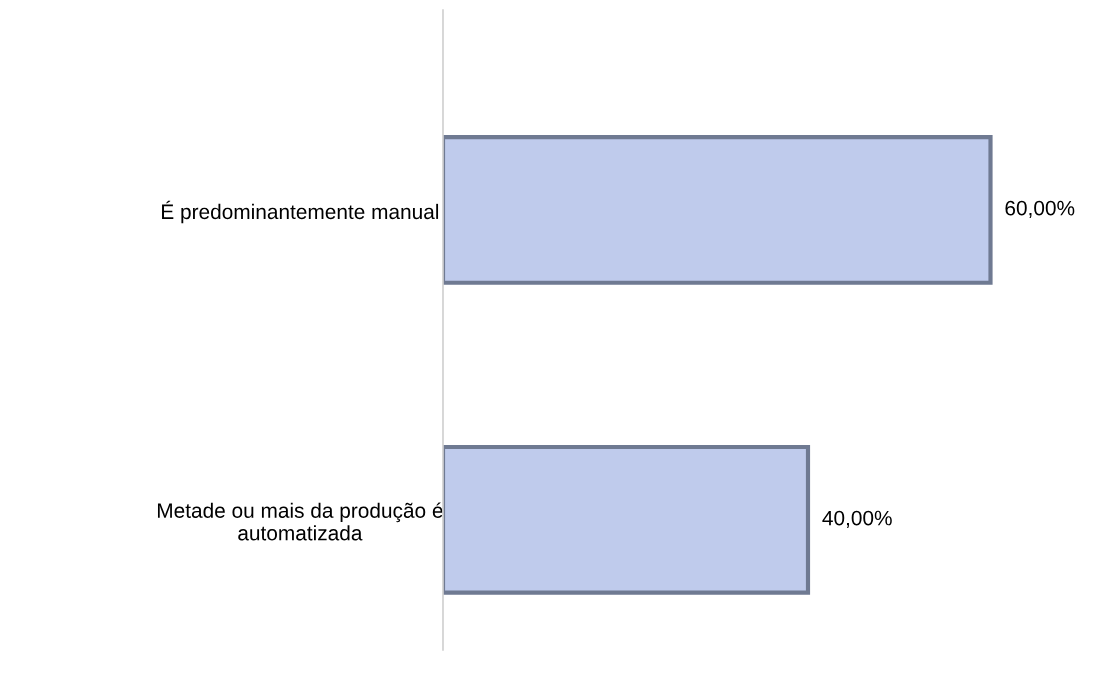 This screenshot has height=678, width=1105. Describe the element at coordinates (1040, 209) in the screenshot. I see `data-label: 60,00%` at that location.